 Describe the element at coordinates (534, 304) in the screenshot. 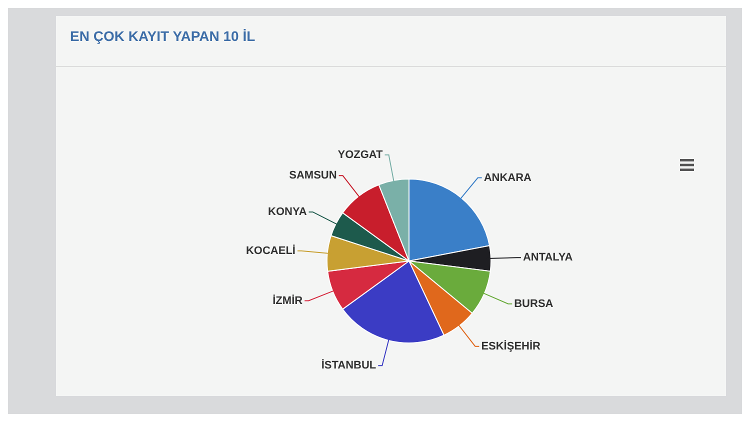

I see `slice-label: BURSA` at that location.